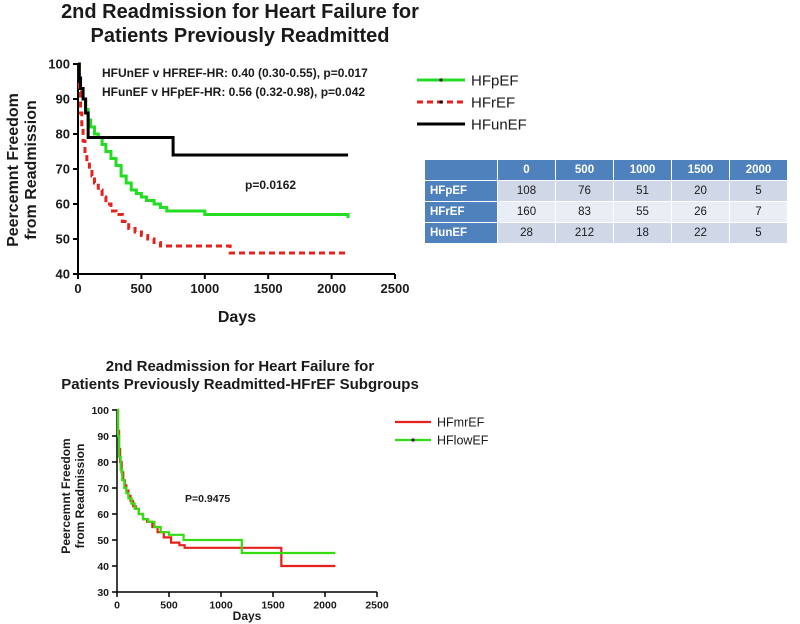  I want to click on series-line-hfref, so click(213, 158).